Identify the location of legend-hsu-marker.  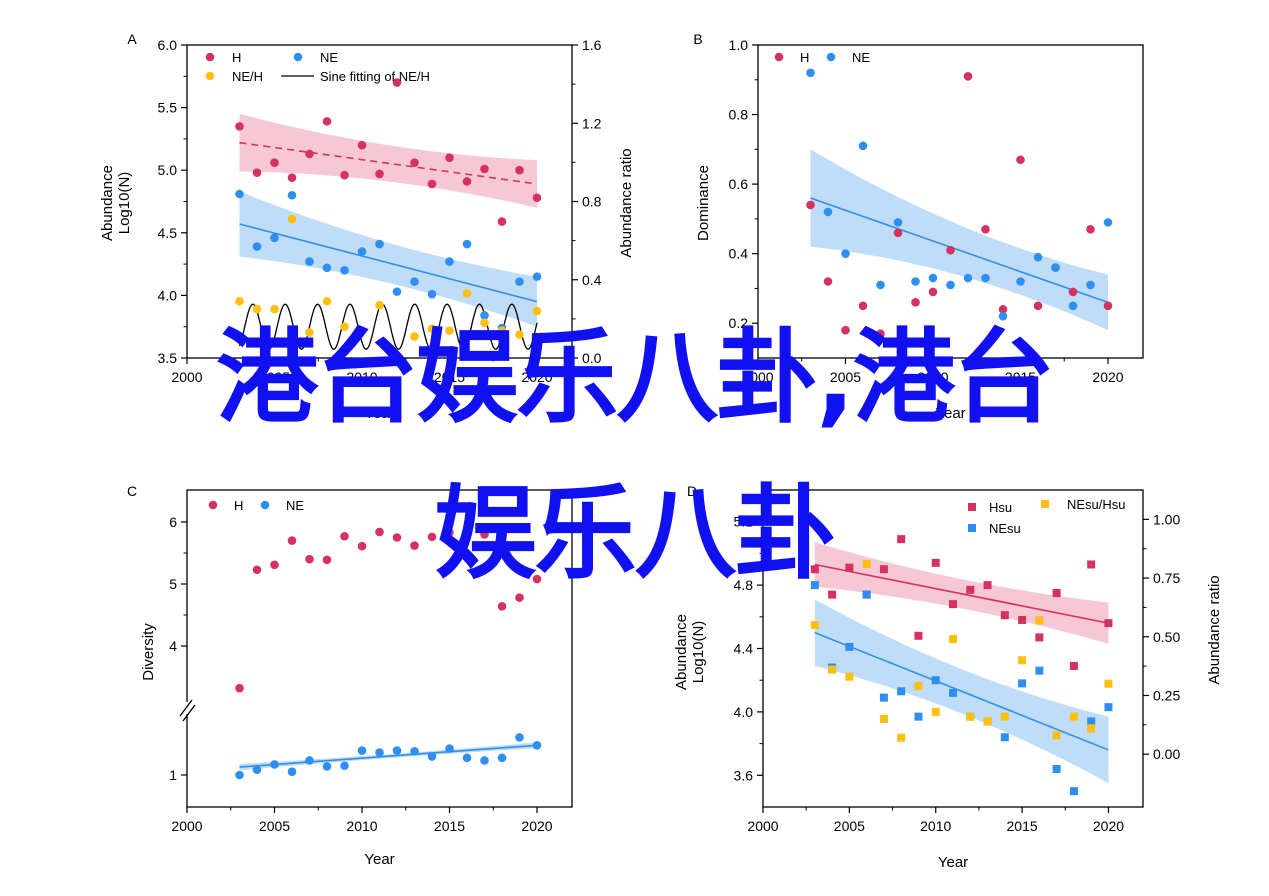
(972, 507).